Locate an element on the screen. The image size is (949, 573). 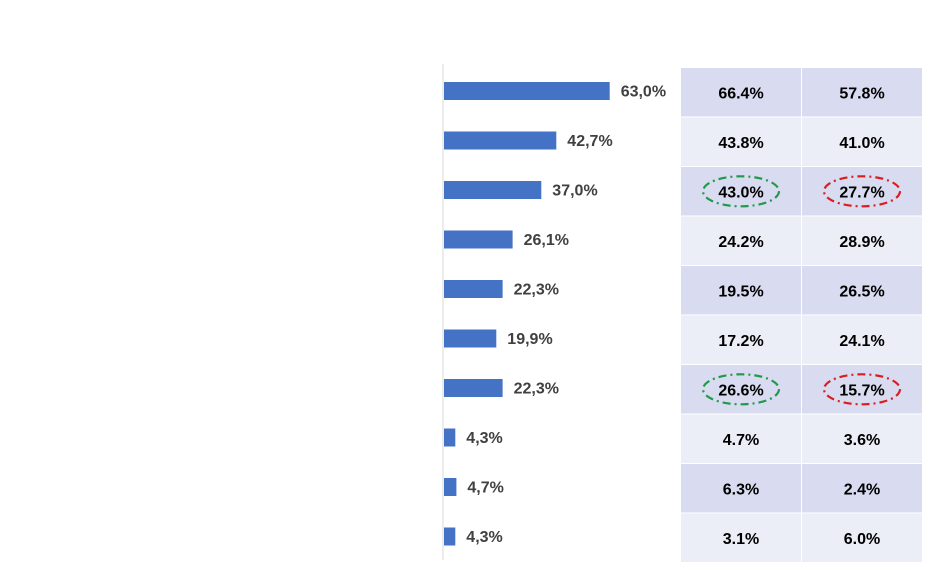
table-cell-value: 66.4% is located at coordinates (740, 93).